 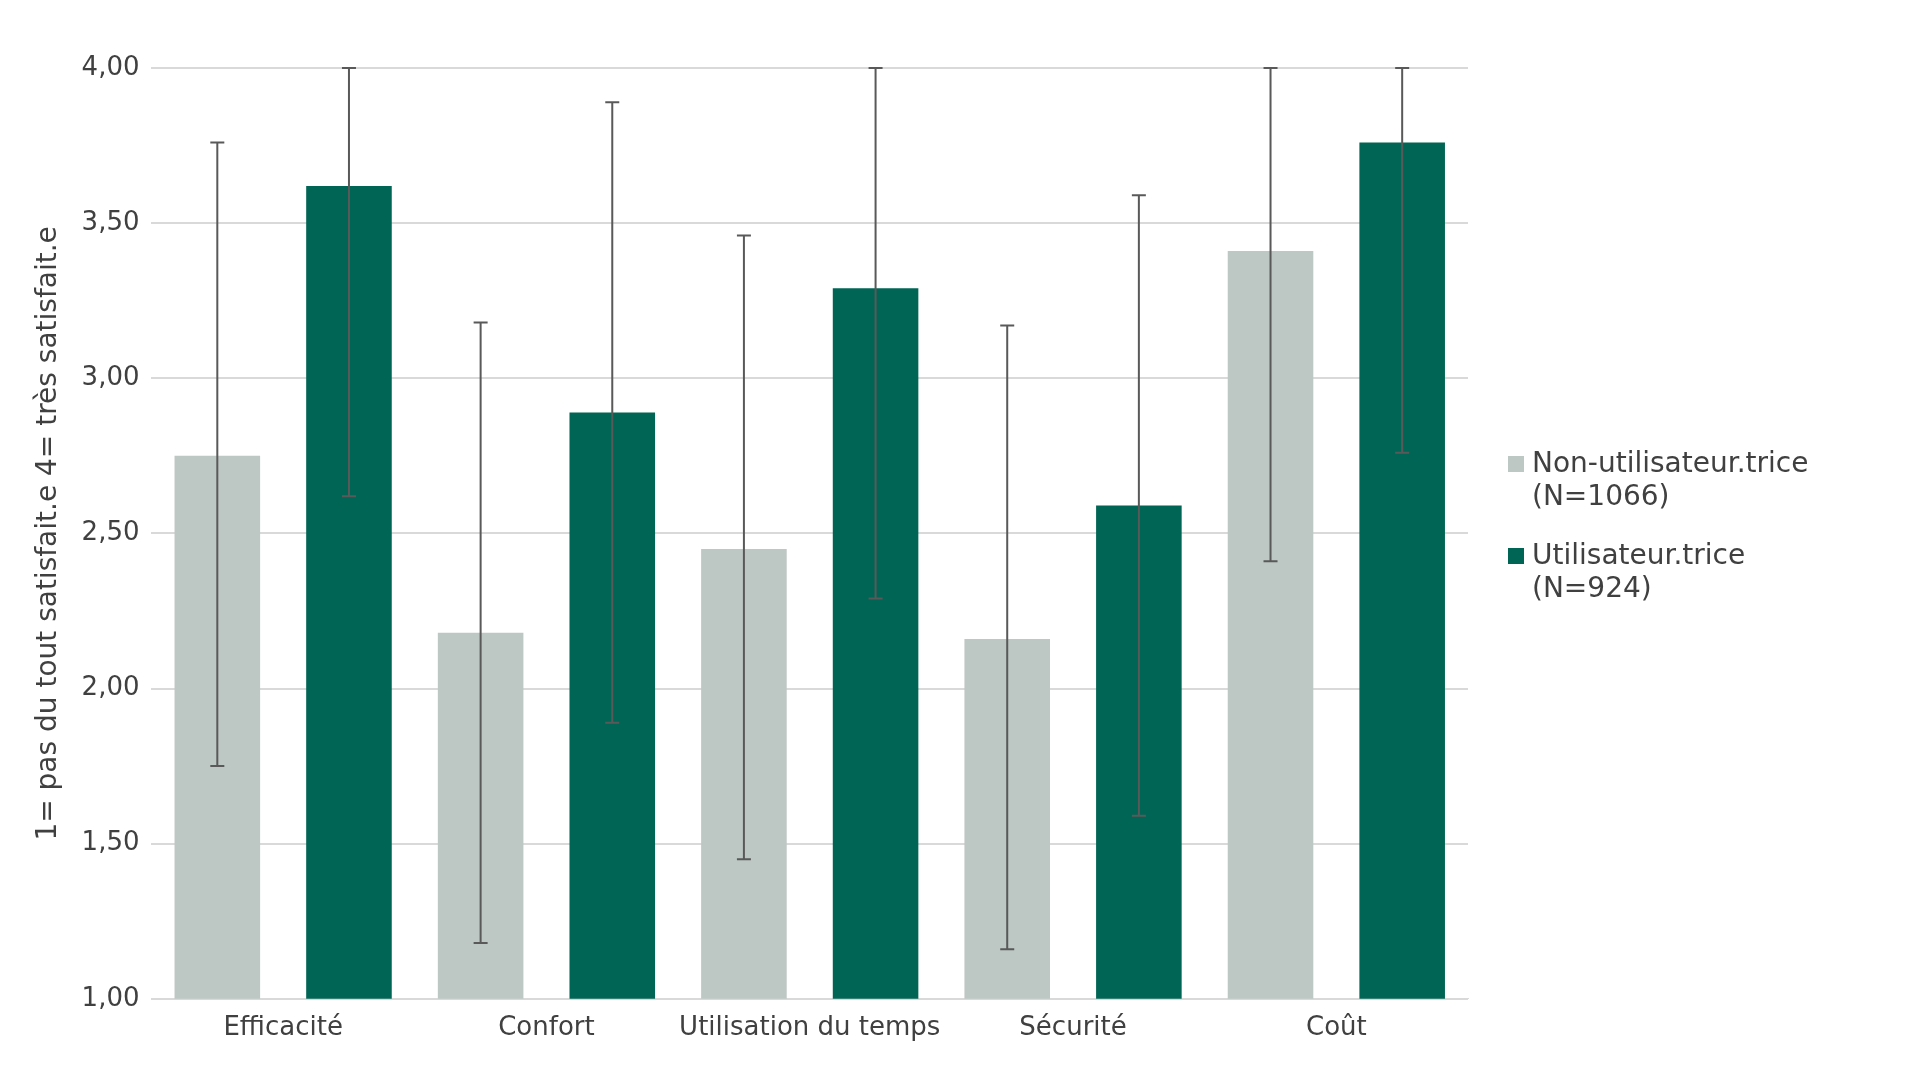 What do you see at coordinates (110, 376) in the screenshot?
I see `y-tick-label: 3,00` at bounding box center [110, 376].